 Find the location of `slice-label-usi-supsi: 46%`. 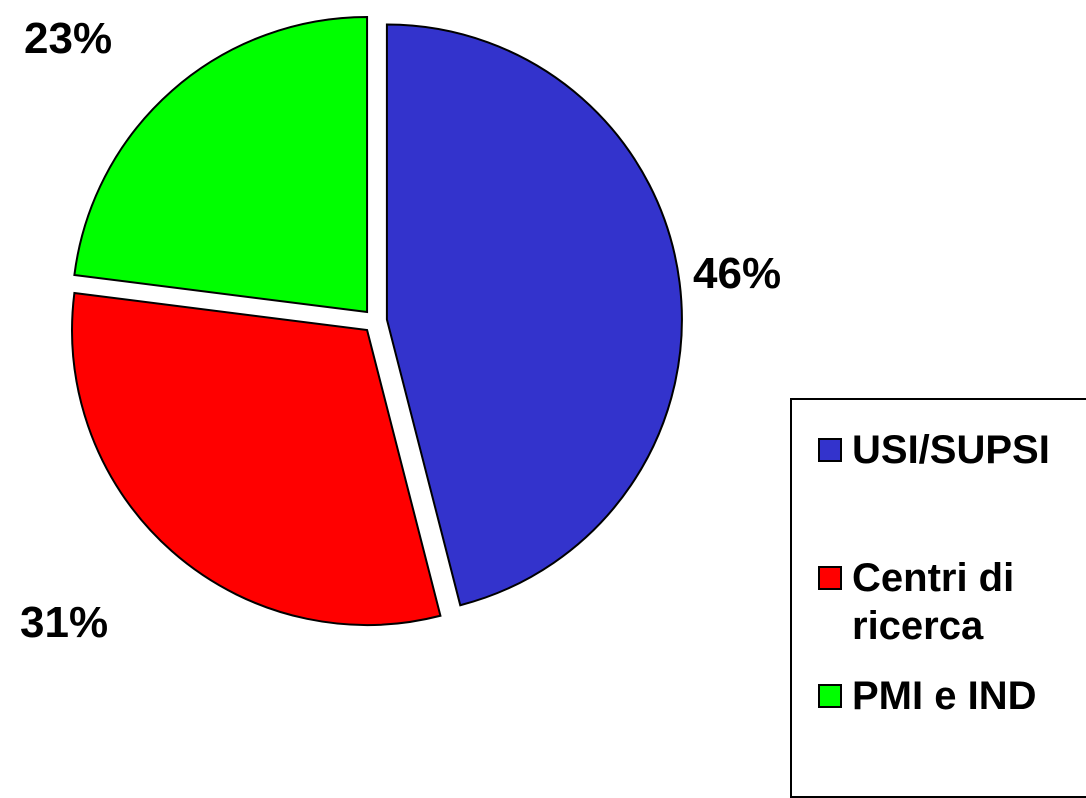

slice-label-usi-supsi: 46% is located at coordinates (737, 273).